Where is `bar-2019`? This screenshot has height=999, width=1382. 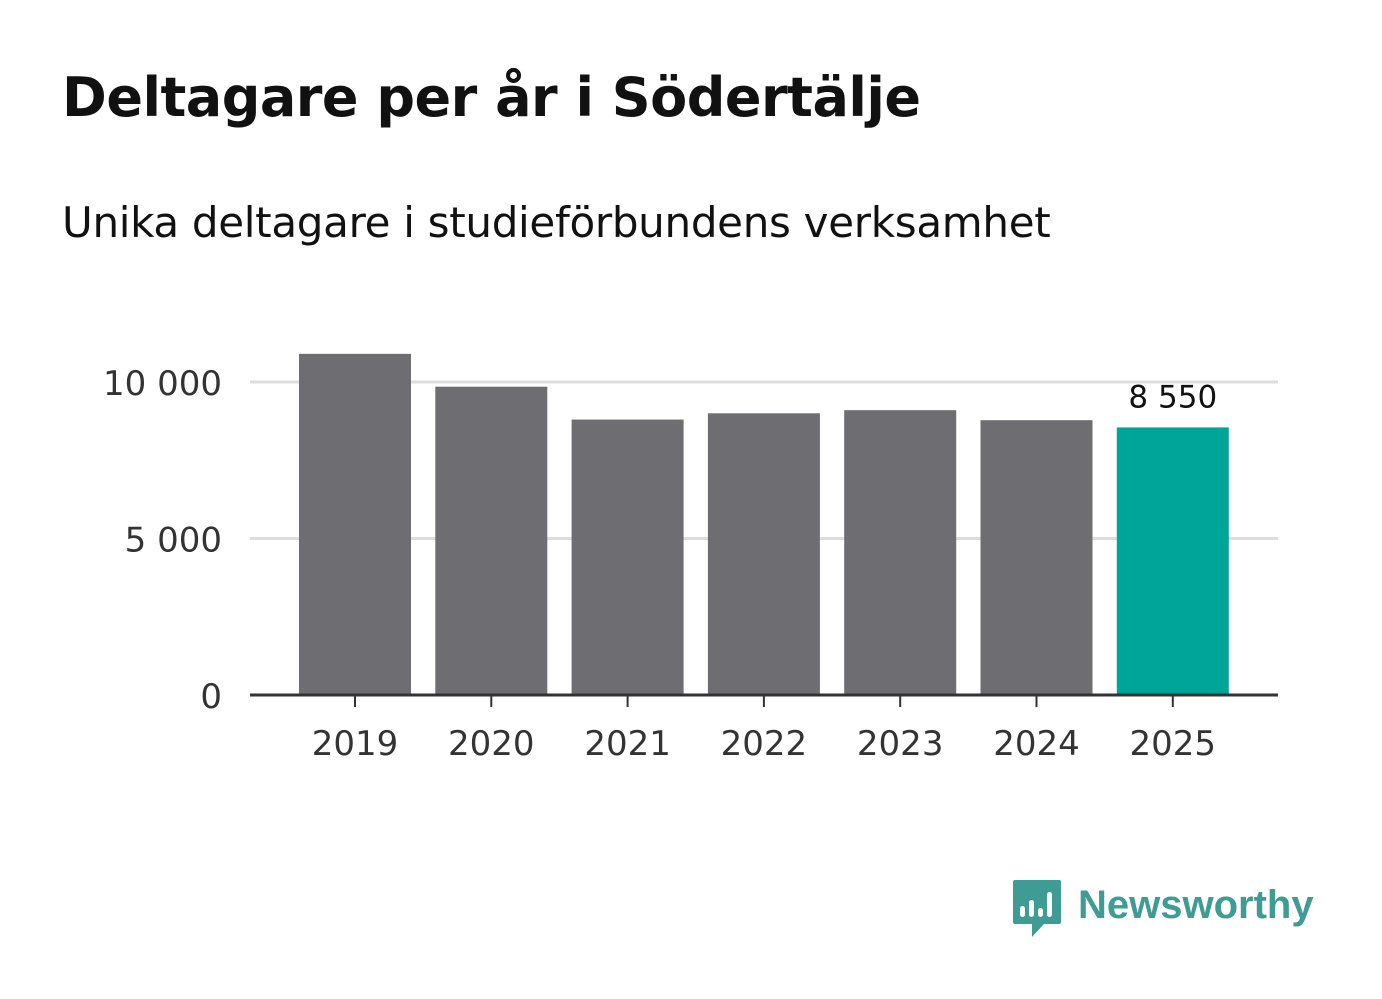 bar-2019 is located at coordinates (355, 524).